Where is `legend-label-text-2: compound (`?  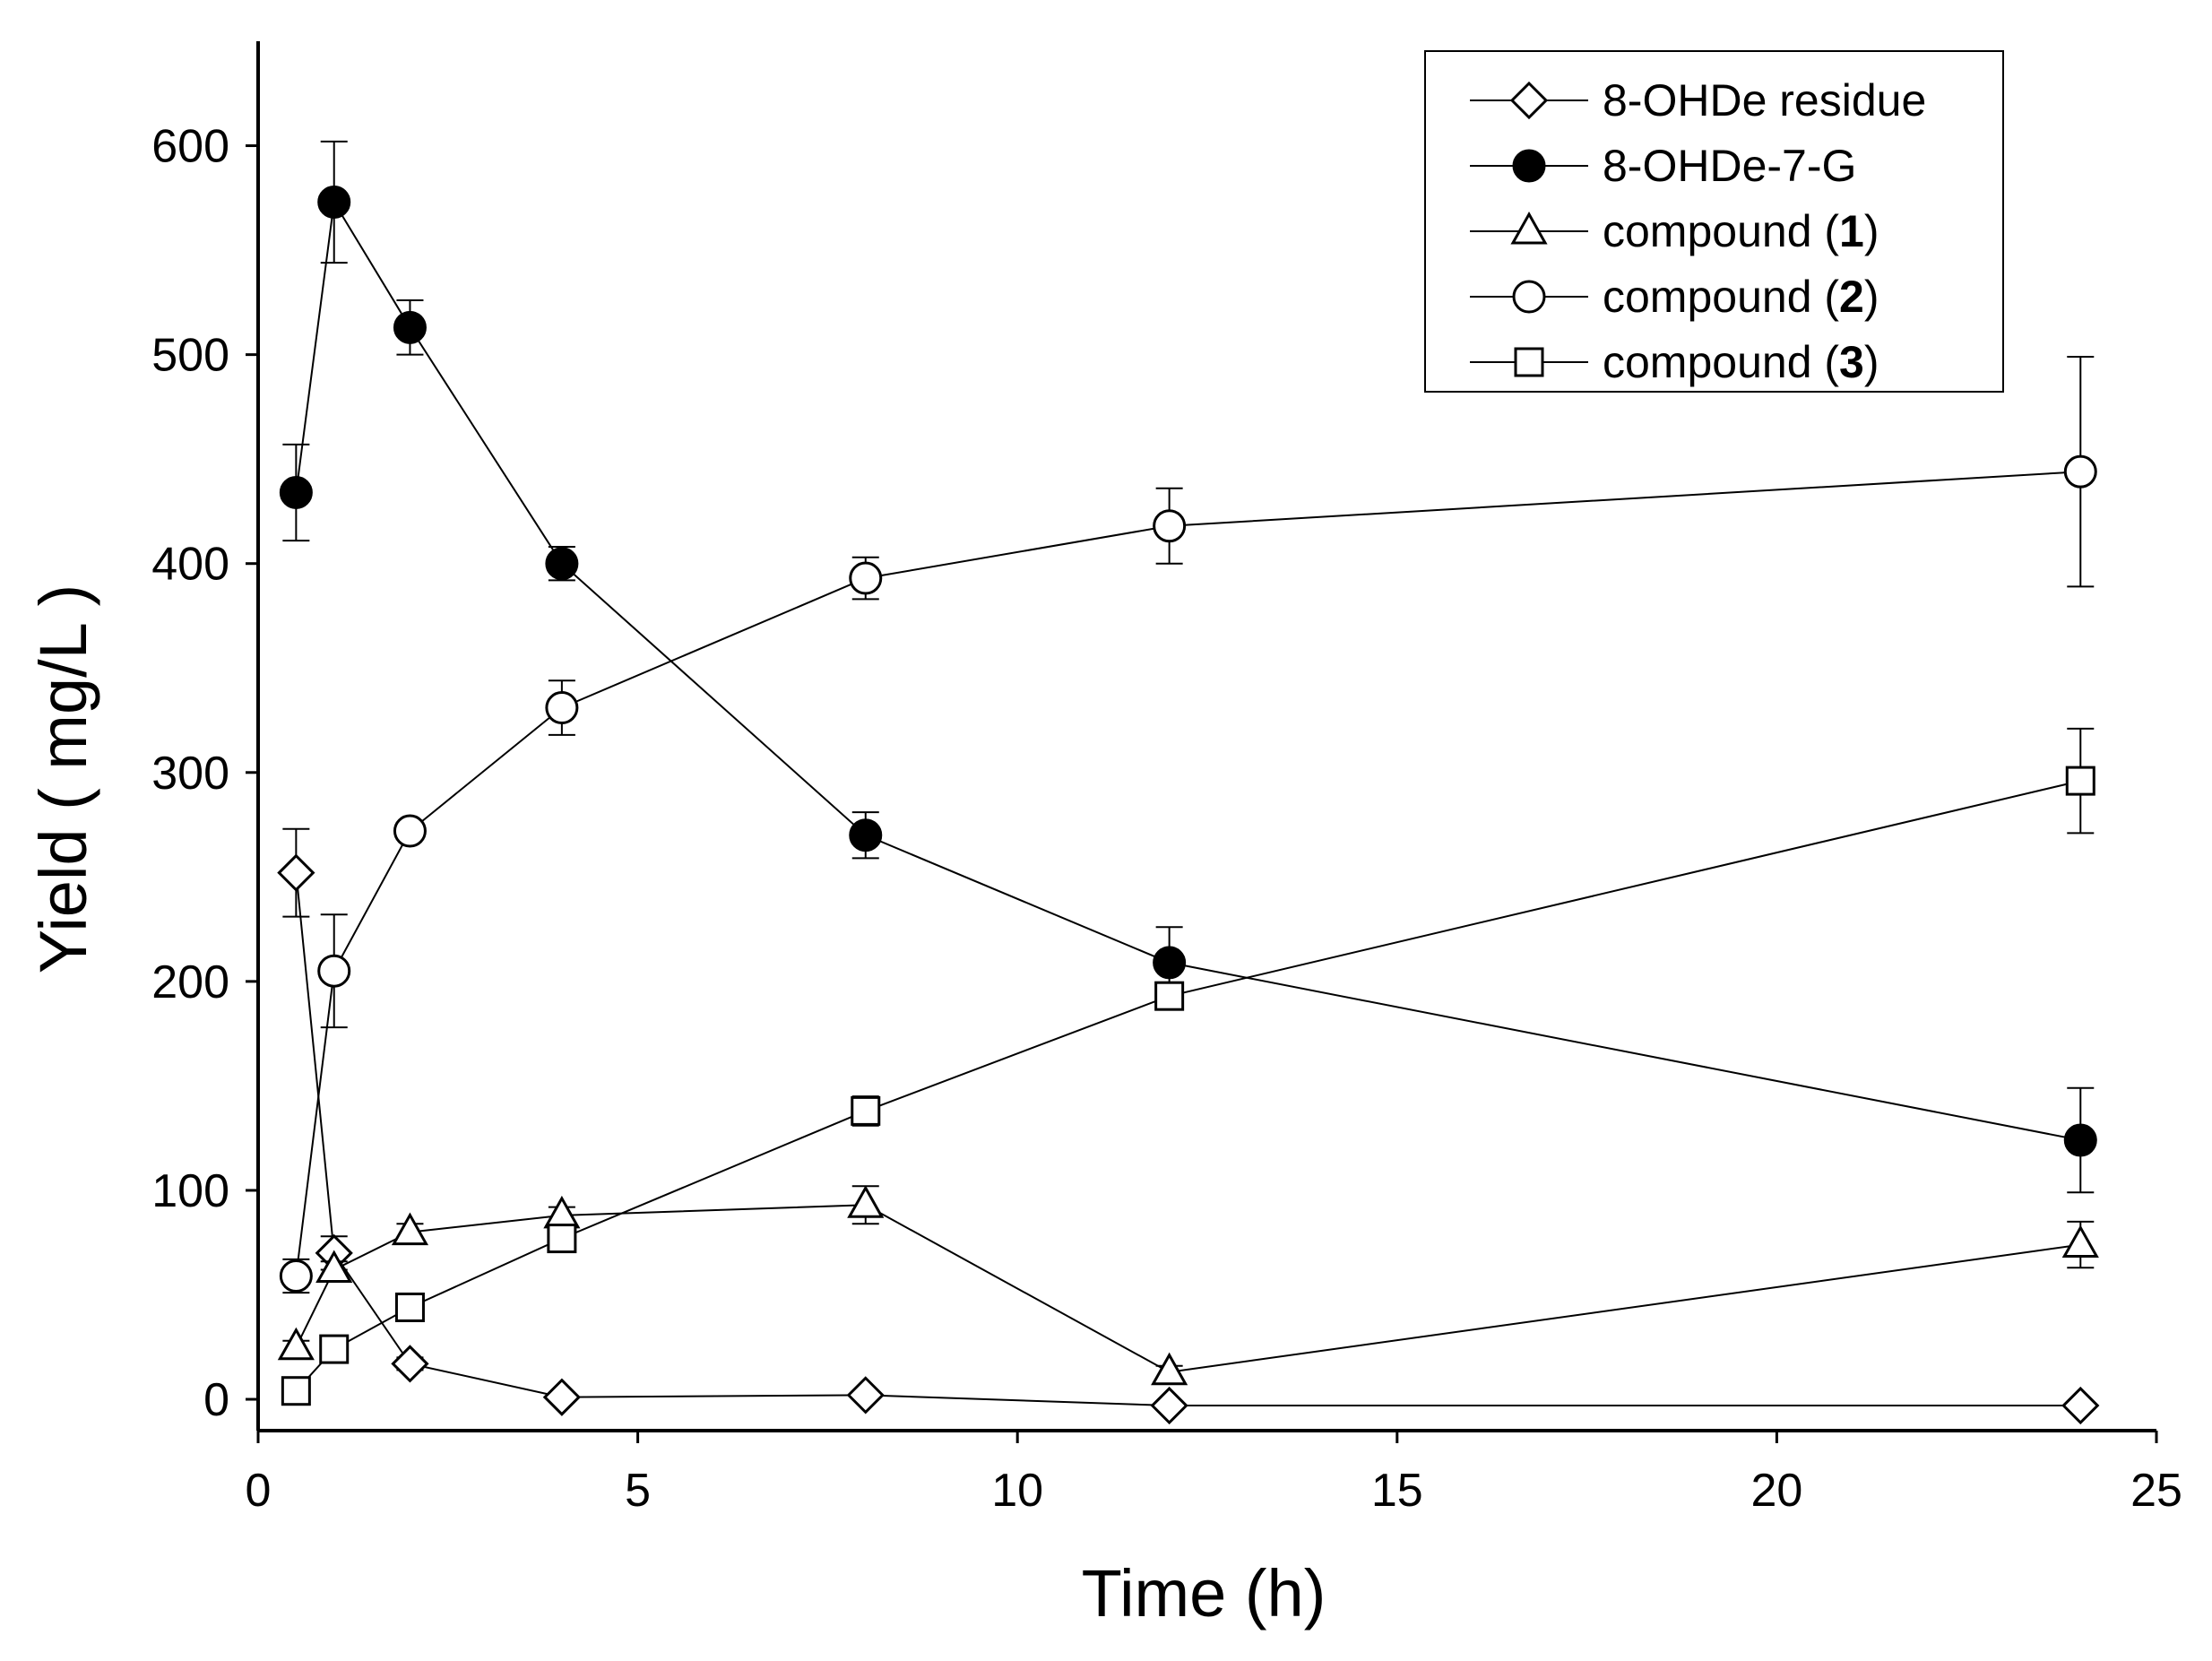 legend-label-text-2: compound ( is located at coordinates (1721, 231).